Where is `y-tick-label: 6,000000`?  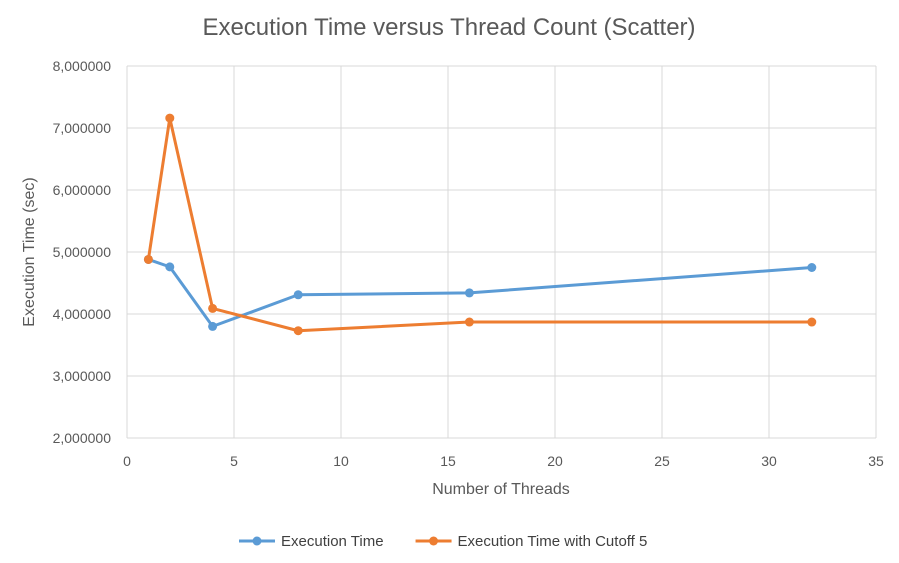 y-tick-label: 6,000000 is located at coordinates (82, 190).